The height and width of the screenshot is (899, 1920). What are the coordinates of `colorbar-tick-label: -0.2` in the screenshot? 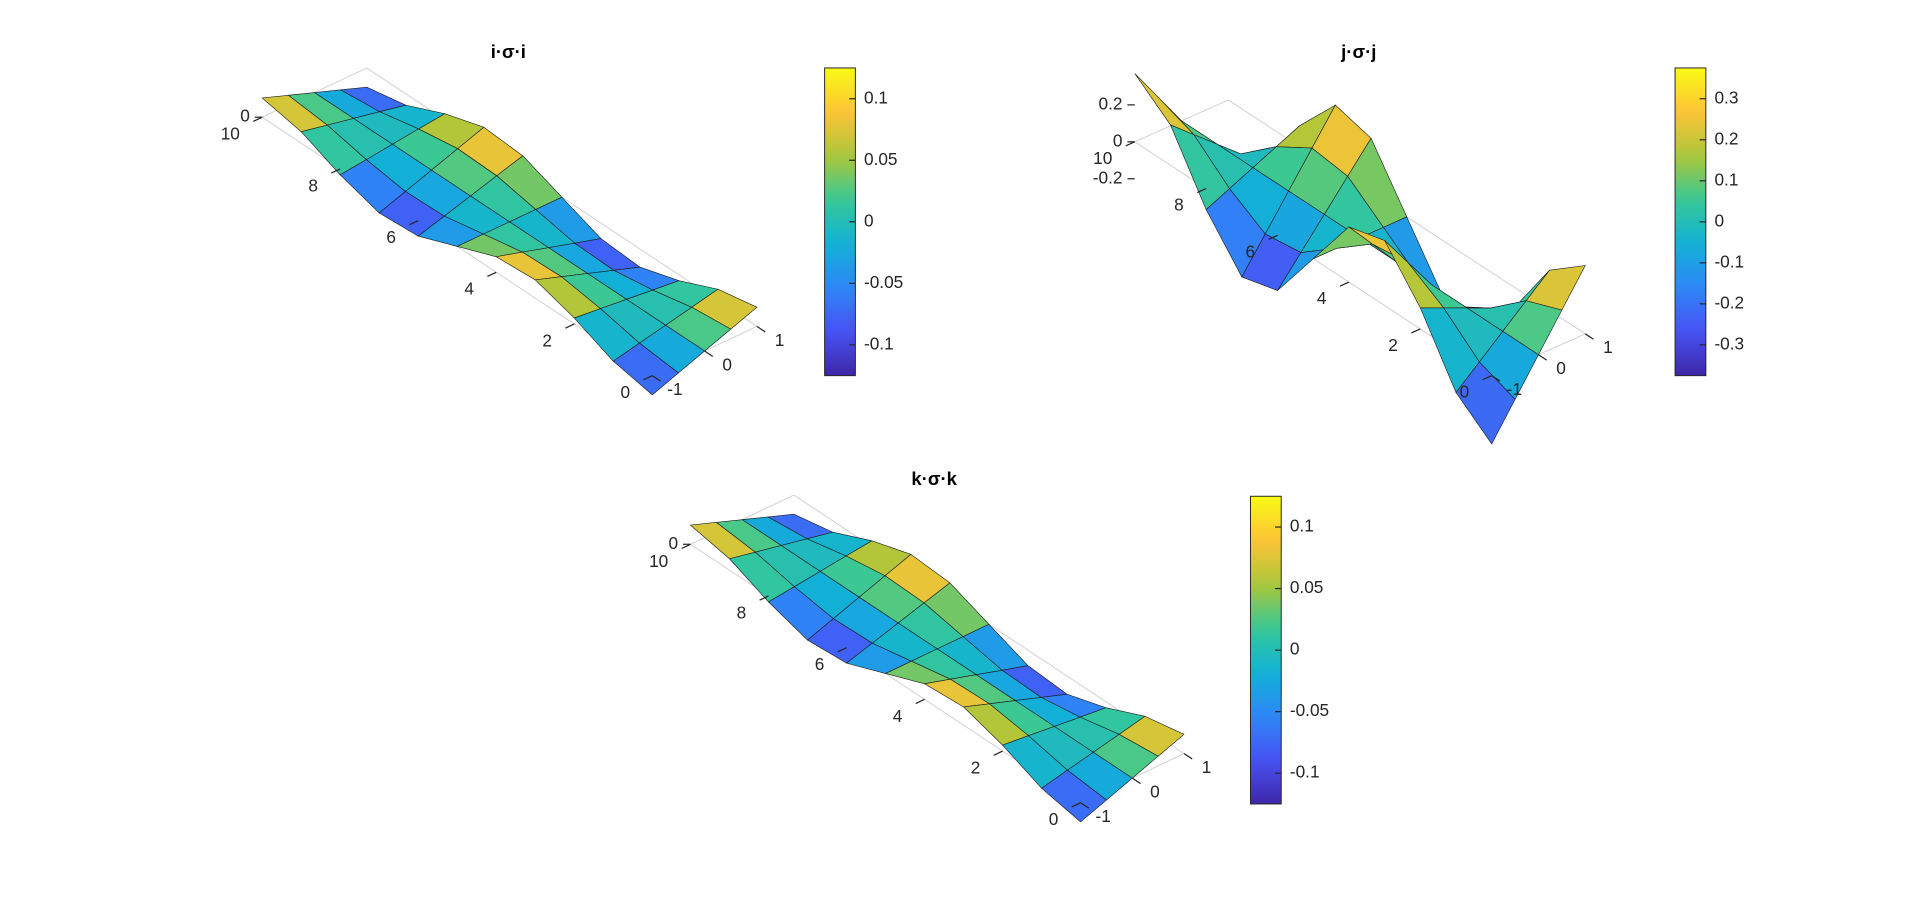 It's located at (1729, 302).